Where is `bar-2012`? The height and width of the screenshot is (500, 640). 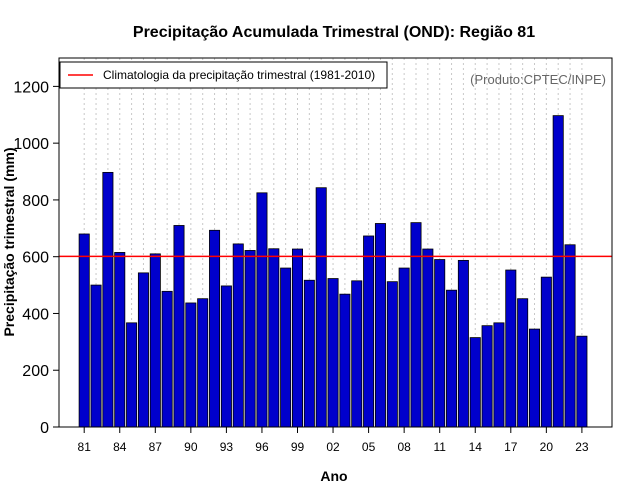
bar-2012 is located at coordinates (452, 358).